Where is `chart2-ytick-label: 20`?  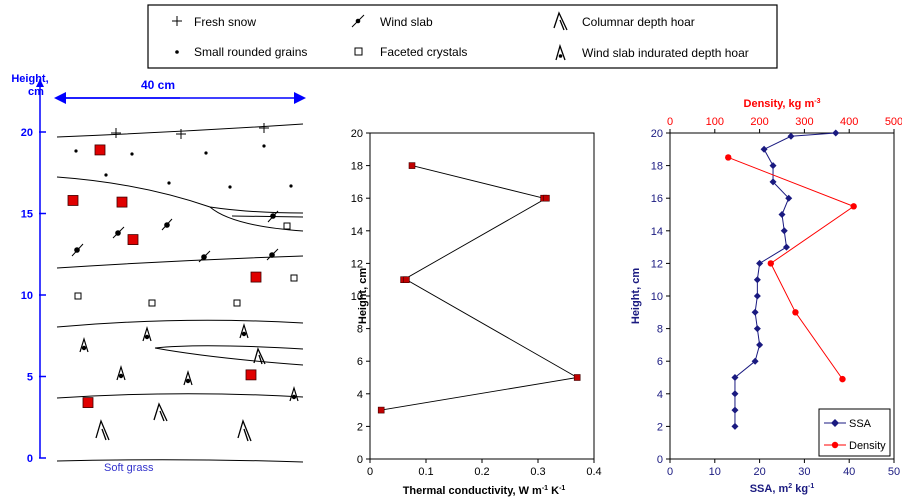
chart2-ytick-label: 20 is located at coordinates (657, 134).